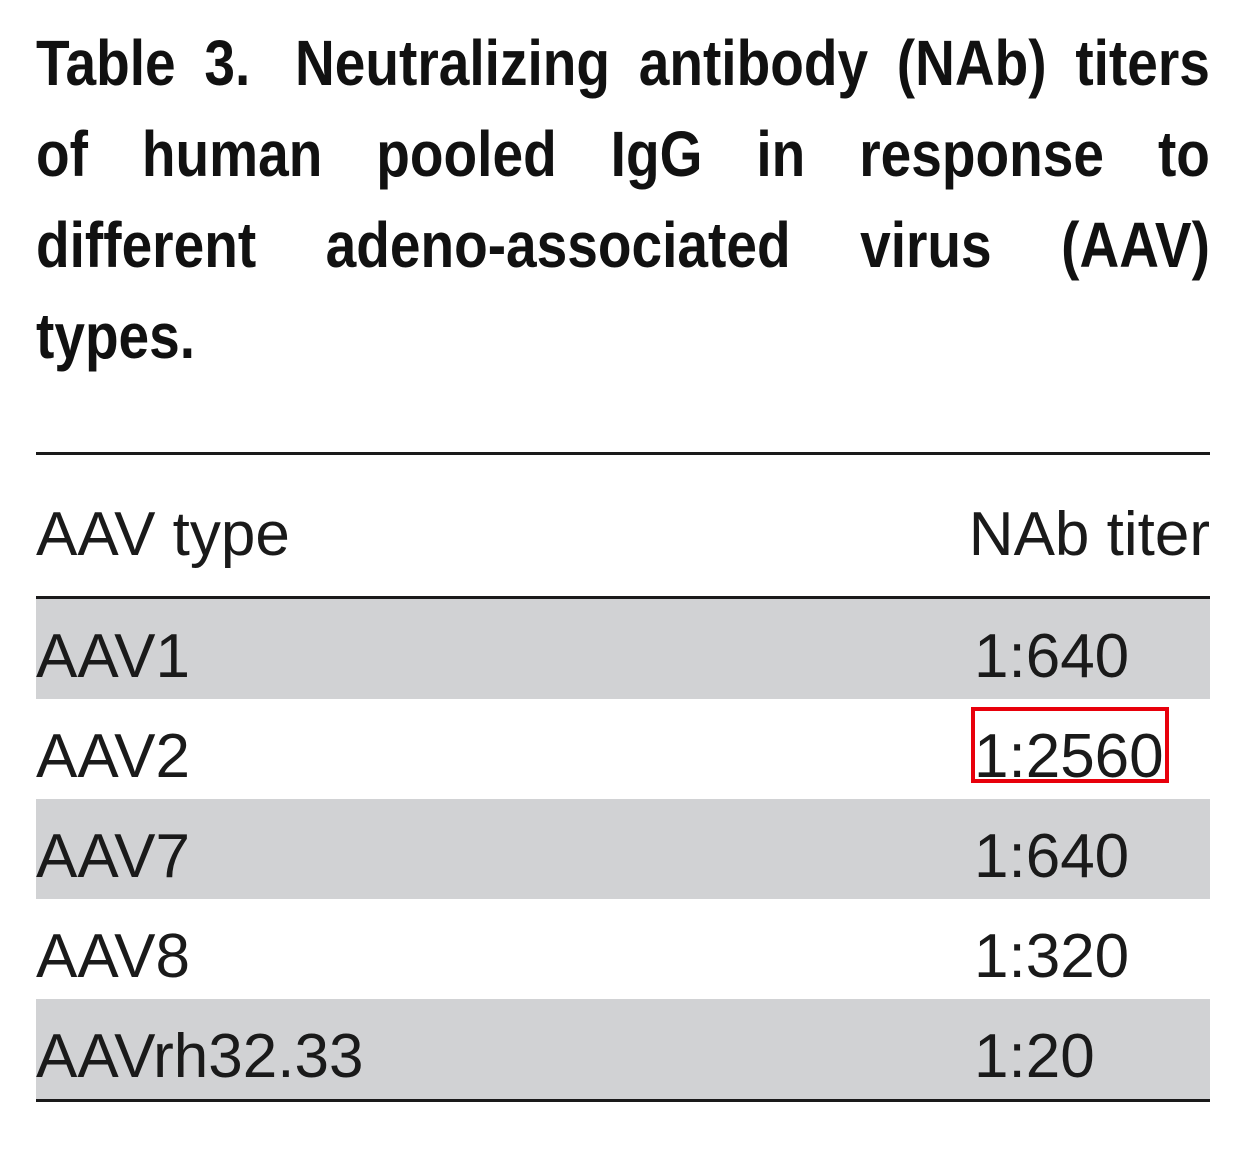 The image size is (1237, 1149). What do you see at coordinates (200, 1056) in the screenshot?
I see `cell-aav-type: AAVrh32.33` at bounding box center [200, 1056].